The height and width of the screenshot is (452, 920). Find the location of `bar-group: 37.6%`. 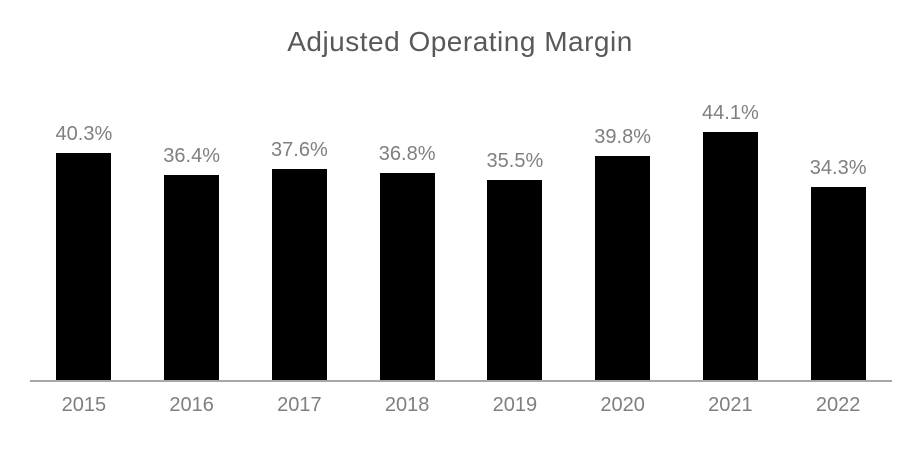

bar-group: 37.6% is located at coordinates (300, 259).